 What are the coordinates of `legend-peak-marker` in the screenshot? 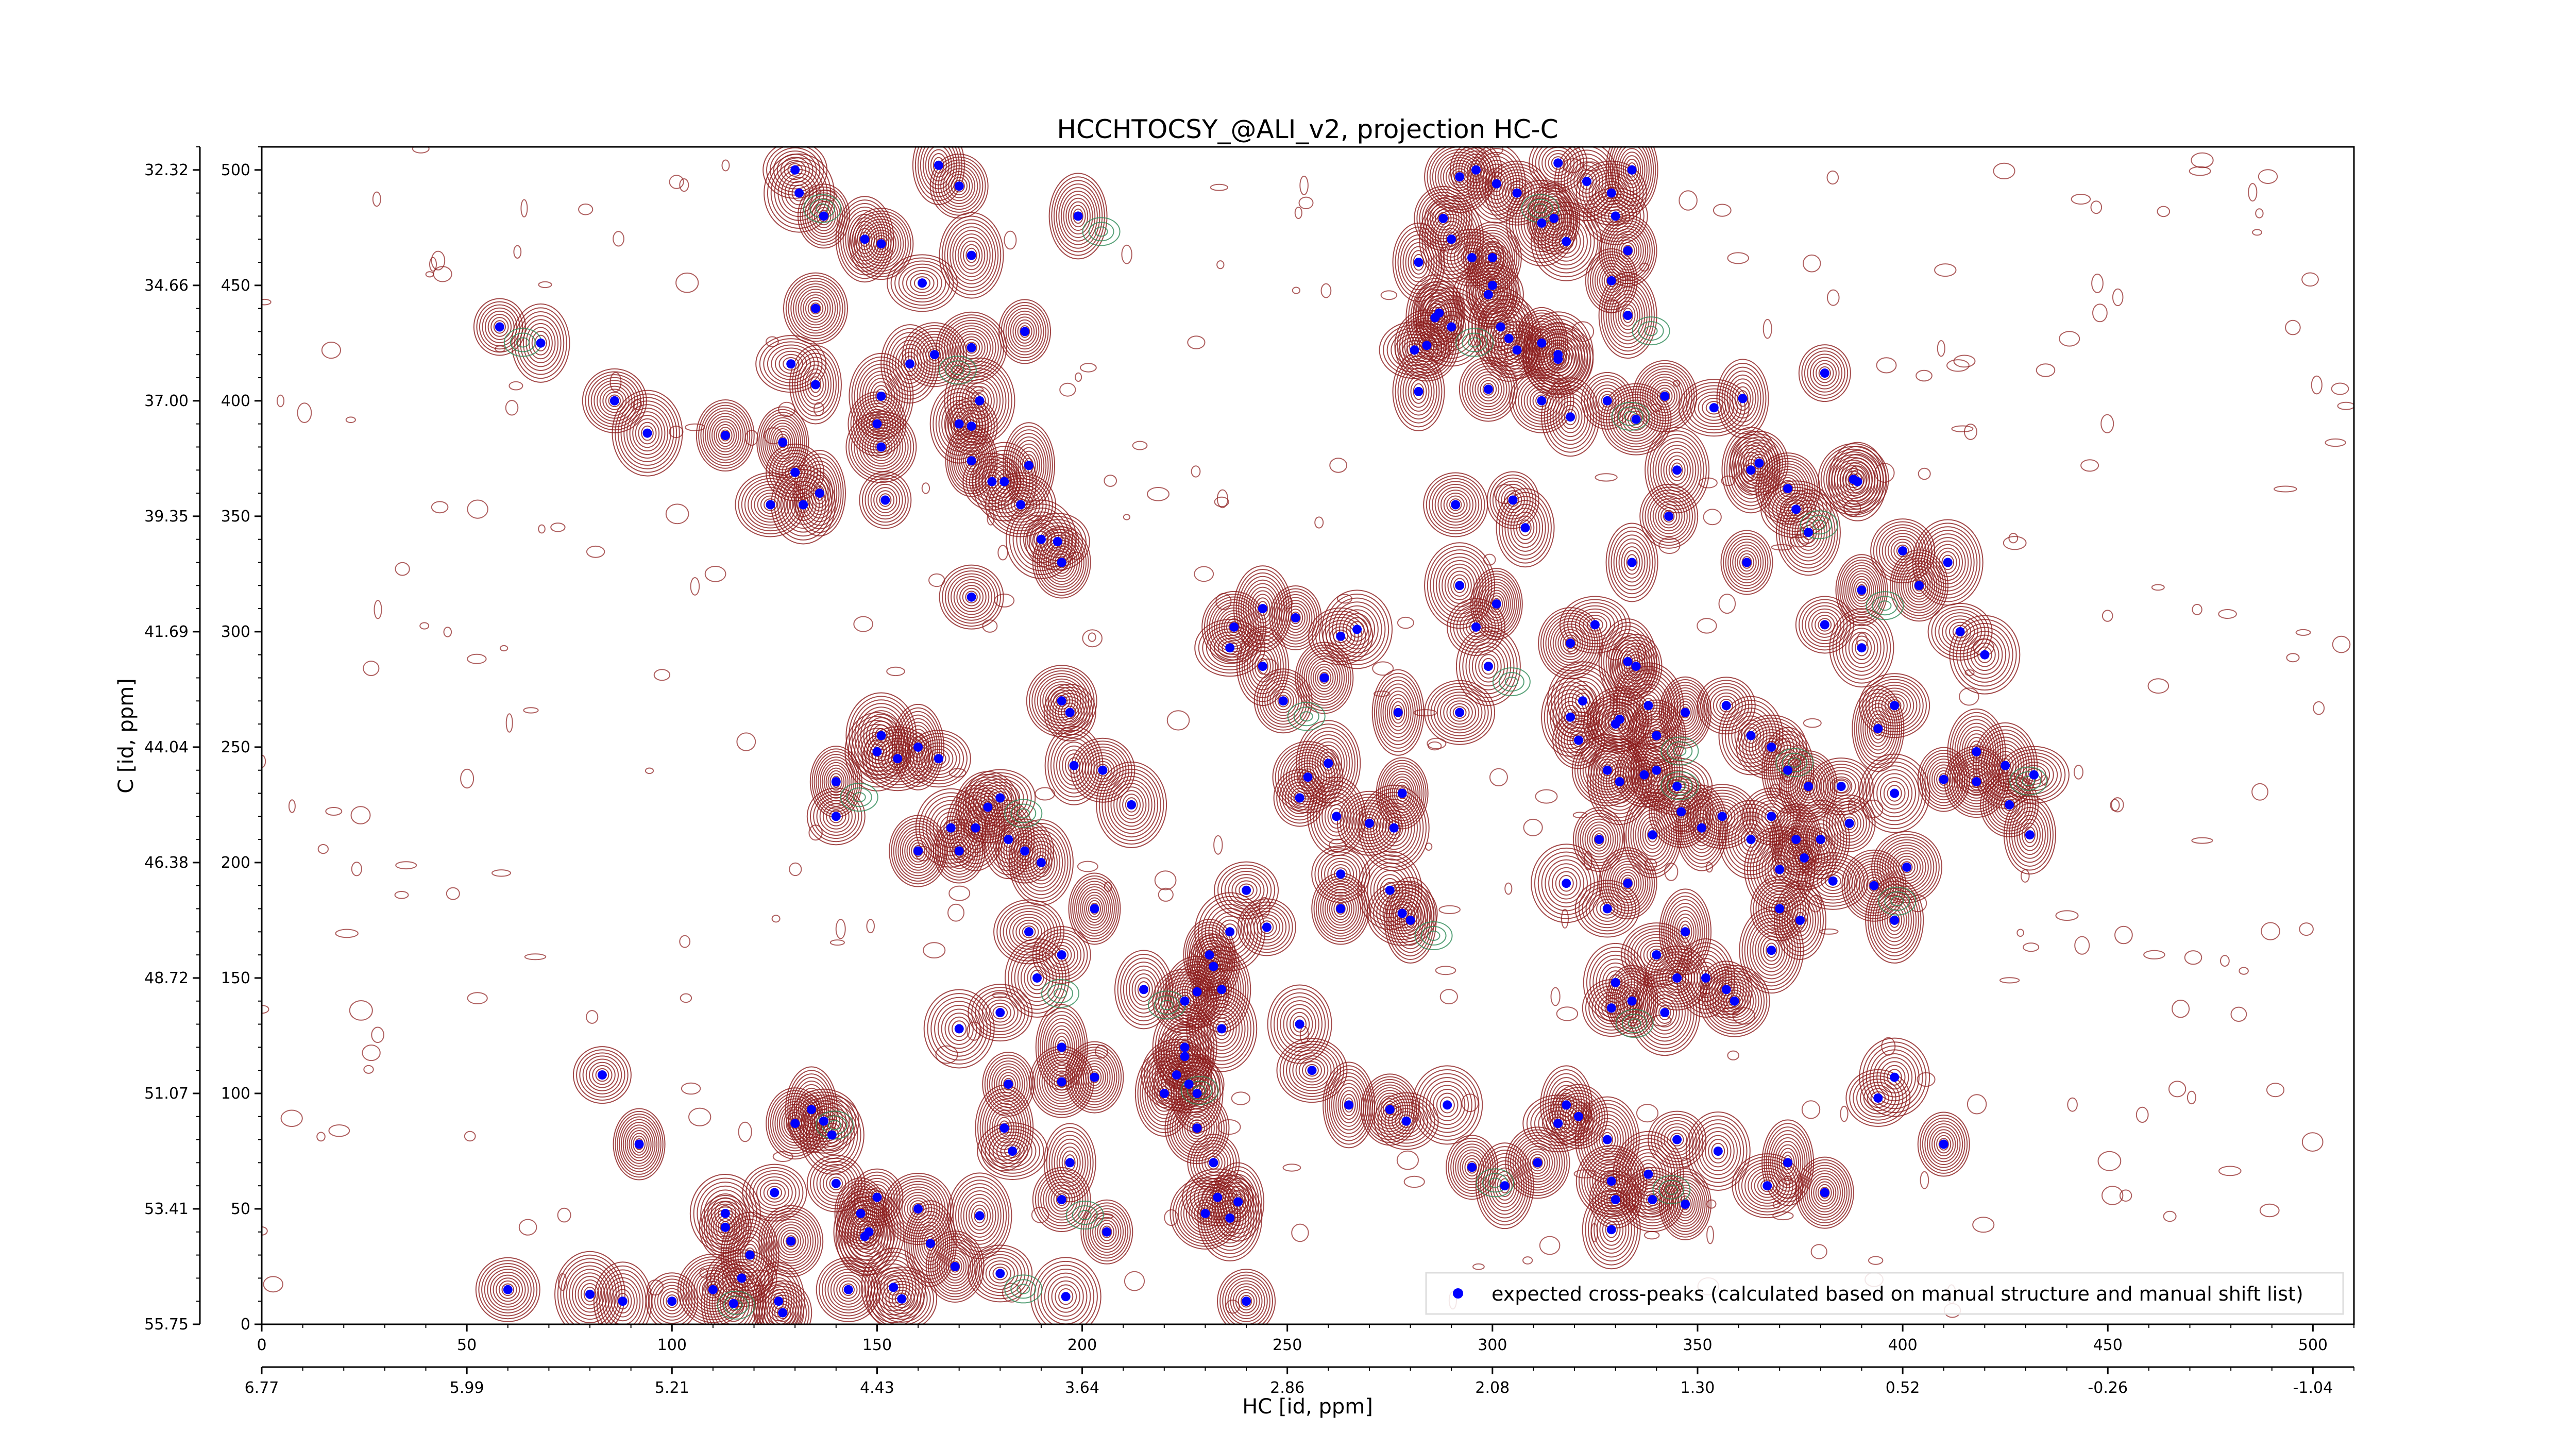 It's located at (1458, 1293).